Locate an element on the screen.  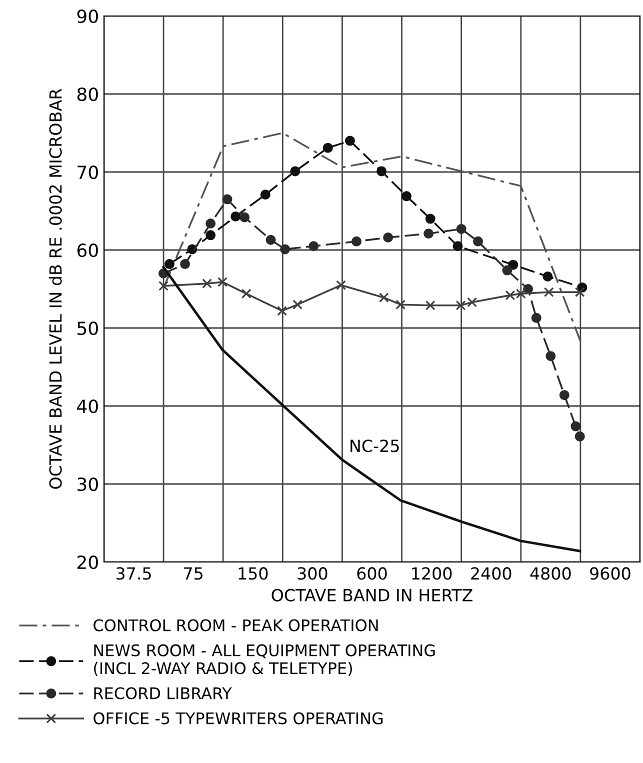
y-tick-label: 50 is located at coordinates (88, 328).